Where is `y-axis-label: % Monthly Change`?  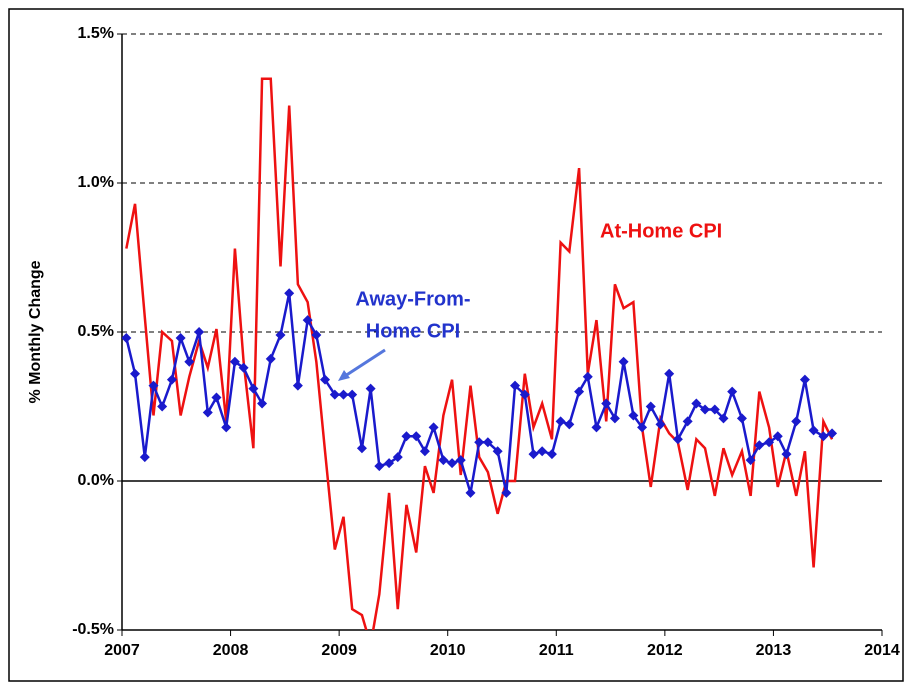 y-axis-label: % Monthly Change is located at coordinates (35, 331).